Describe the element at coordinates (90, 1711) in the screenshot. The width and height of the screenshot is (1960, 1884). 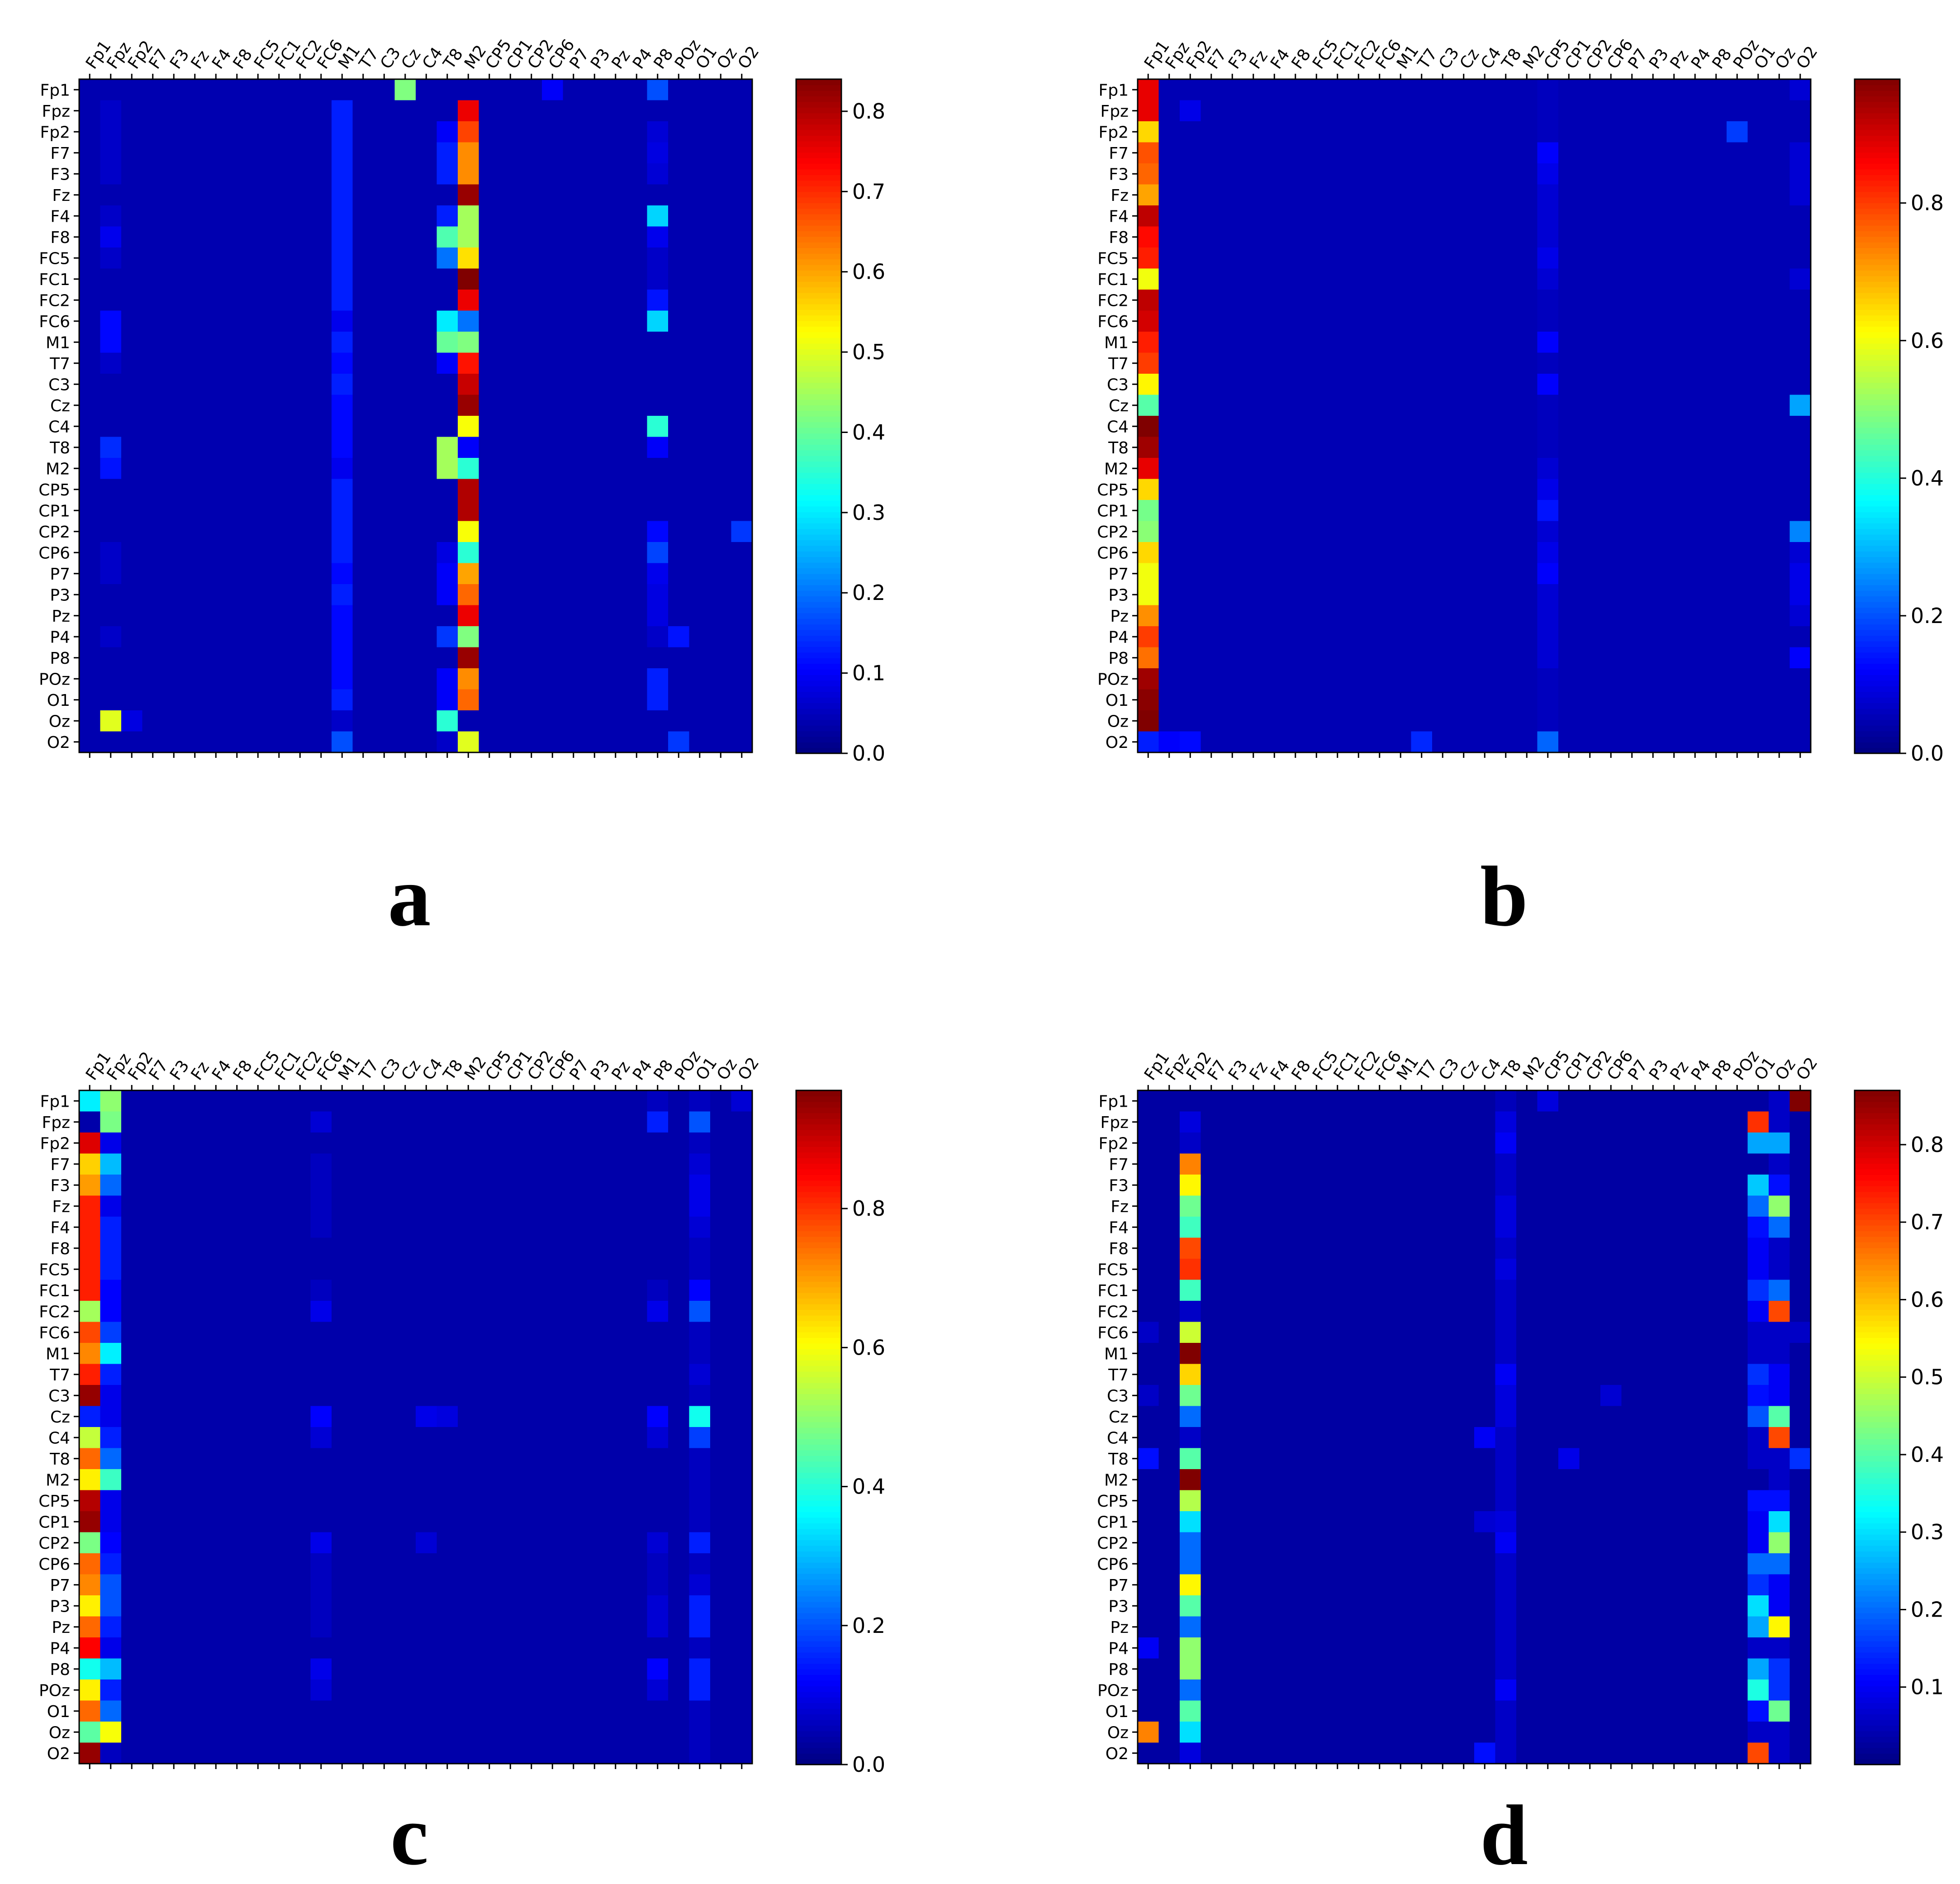
I see `heatmap-cell-O1-Fp1` at that location.